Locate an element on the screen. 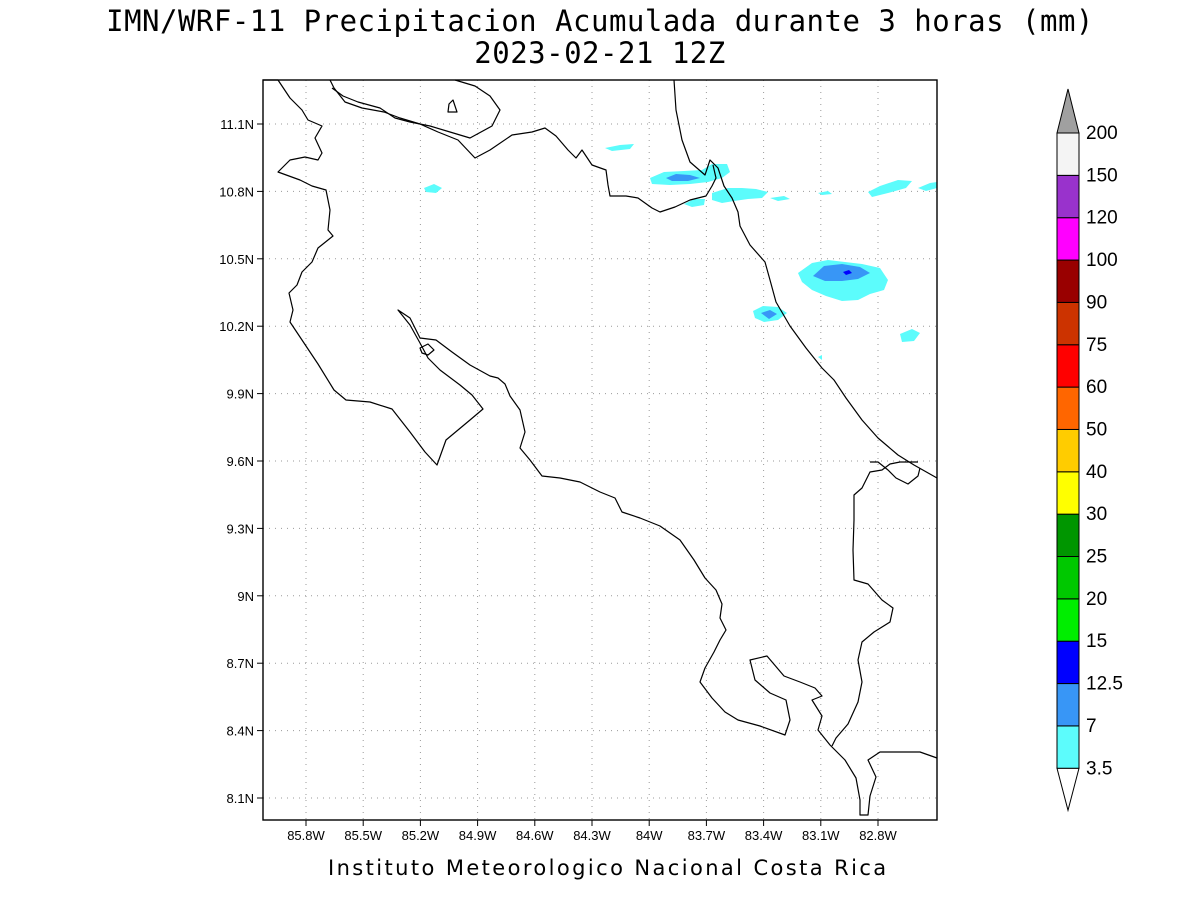  colorbar-label: 60 is located at coordinates (1096, 387).